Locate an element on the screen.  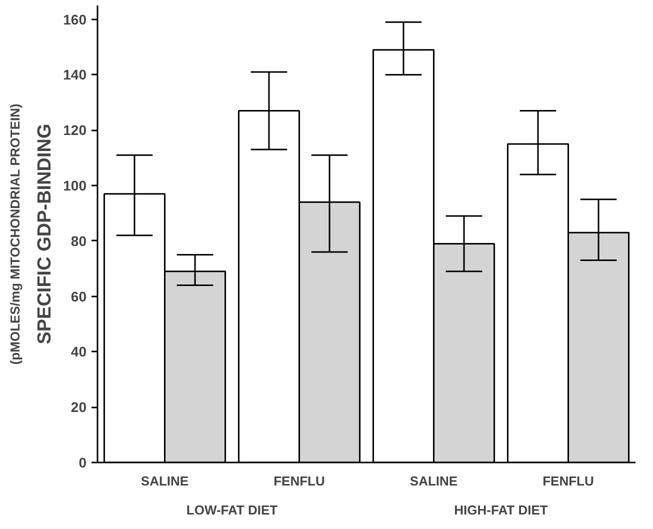
y-tick-label: 160 is located at coordinates (75, 19).